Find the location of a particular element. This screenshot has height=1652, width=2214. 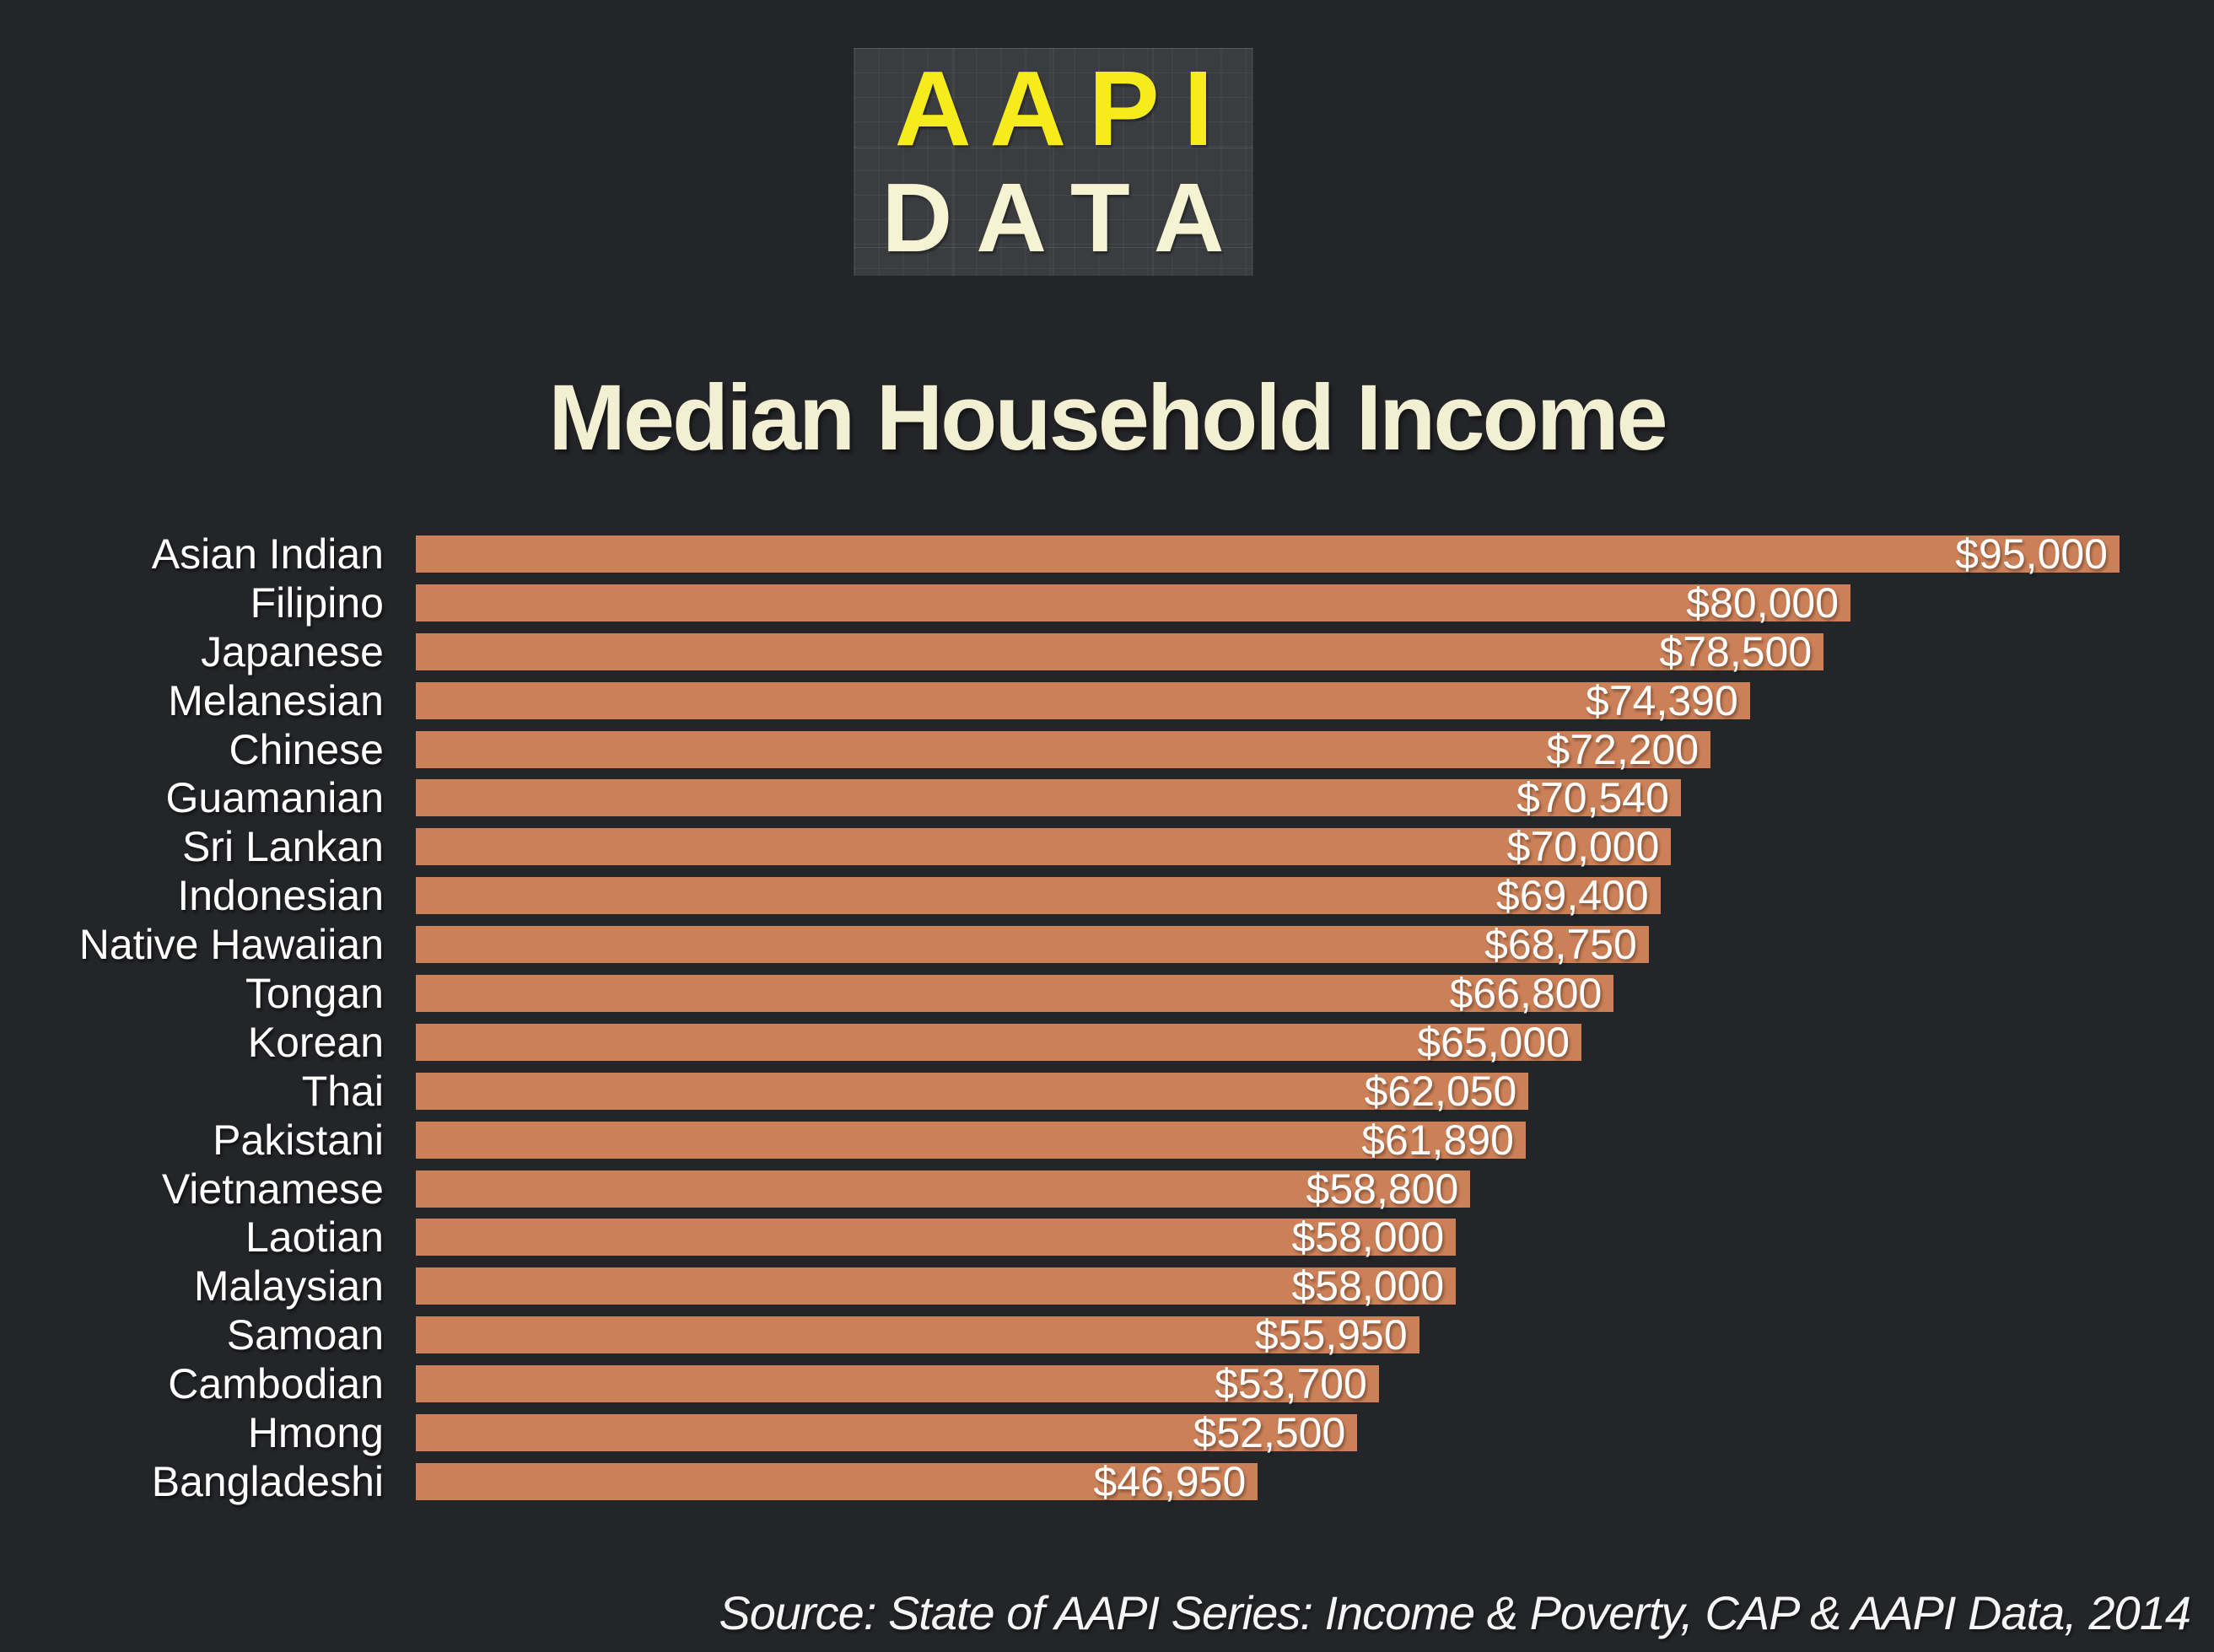

bar-track: $68,750 is located at coordinates (1268, 945).